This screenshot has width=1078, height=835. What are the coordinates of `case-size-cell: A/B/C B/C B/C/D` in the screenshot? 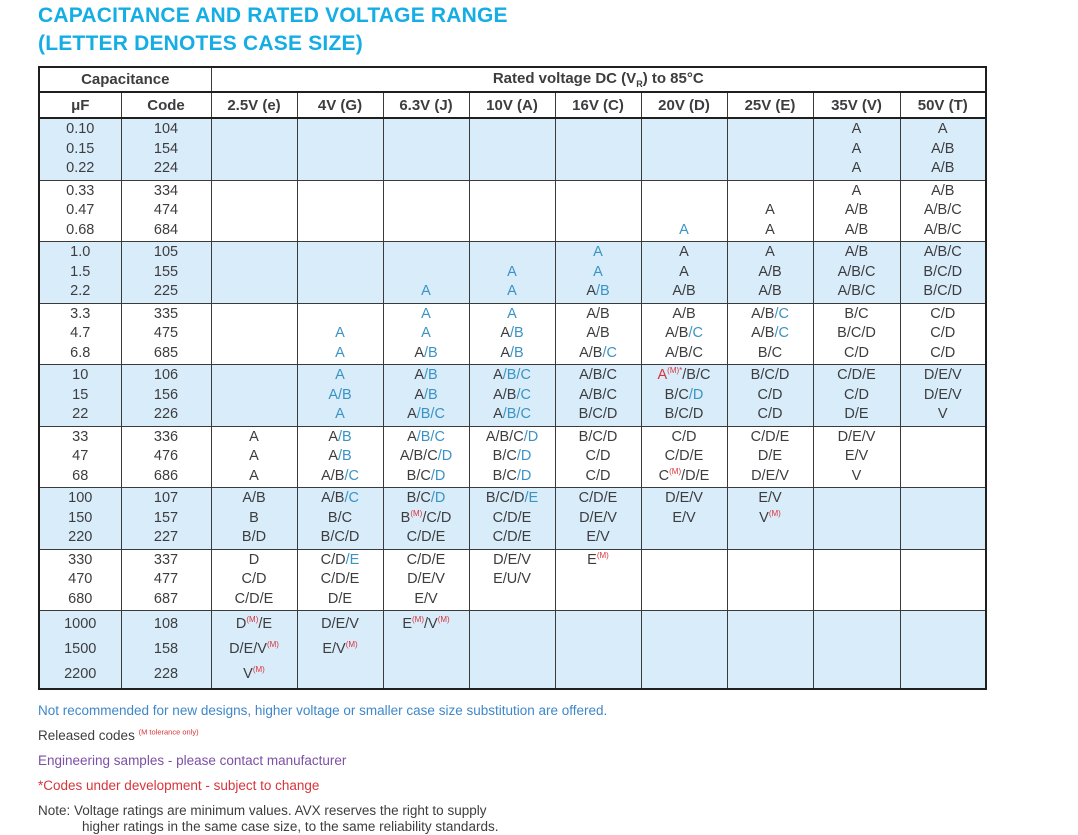 It's located at (340, 518).